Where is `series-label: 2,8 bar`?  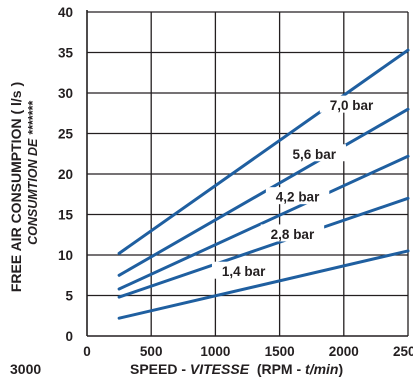 series-label: 2,8 bar is located at coordinates (293, 234).